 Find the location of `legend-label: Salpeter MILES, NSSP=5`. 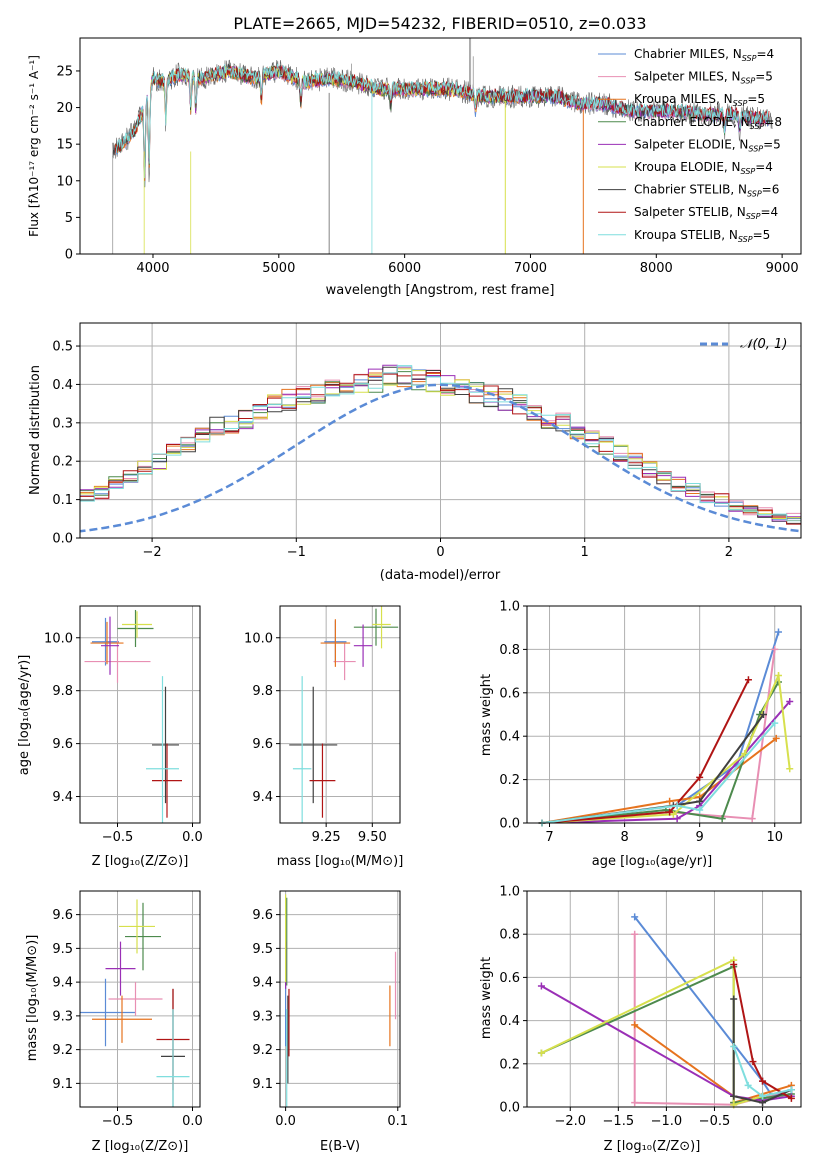

legend-label: Salpeter MILES, NSSP=5 is located at coordinates (703, 78).